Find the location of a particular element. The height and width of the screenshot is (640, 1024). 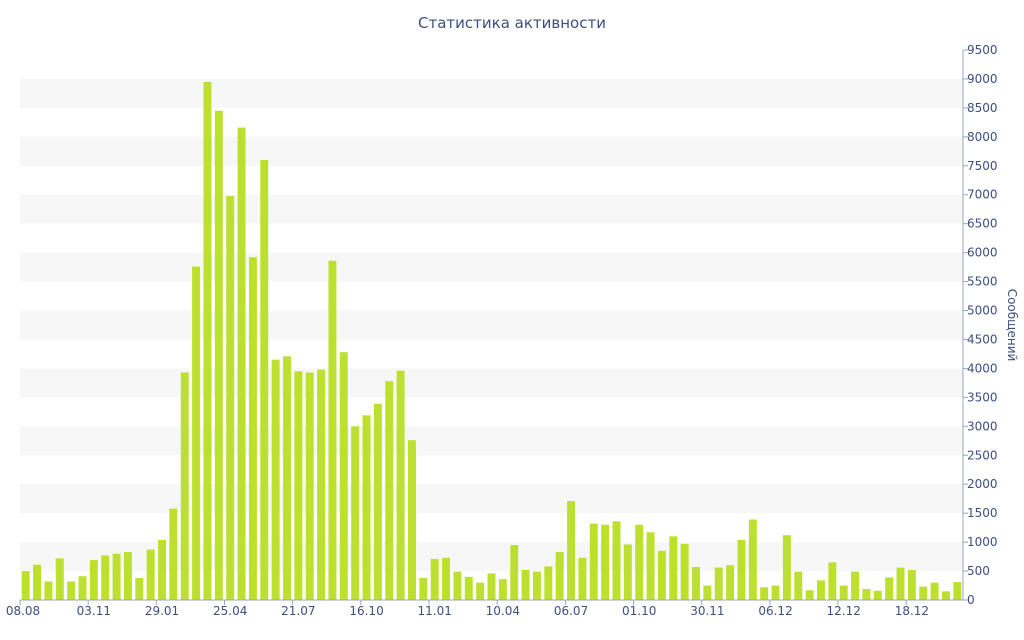

y-tick-label: 6500 is located at coordinates (982, 224).